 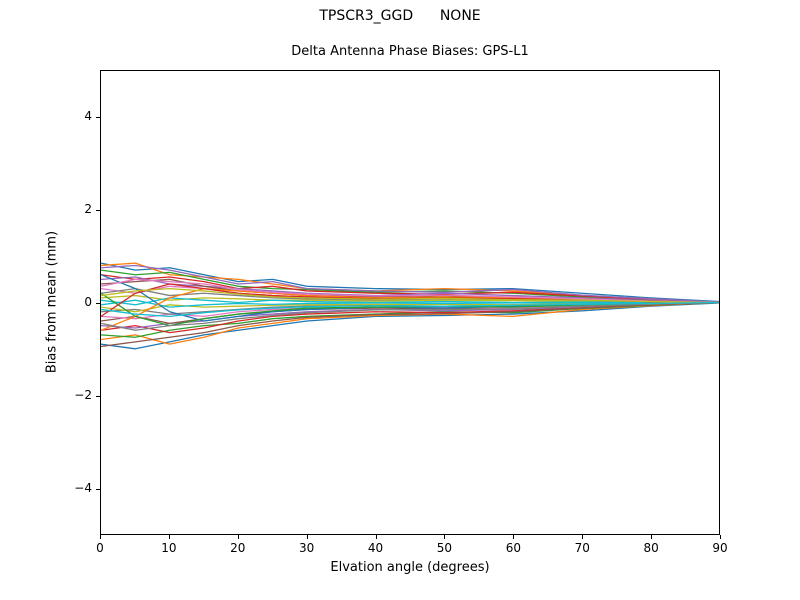 I want to click on x-tick-label: 10, so click(x=169, y=548).